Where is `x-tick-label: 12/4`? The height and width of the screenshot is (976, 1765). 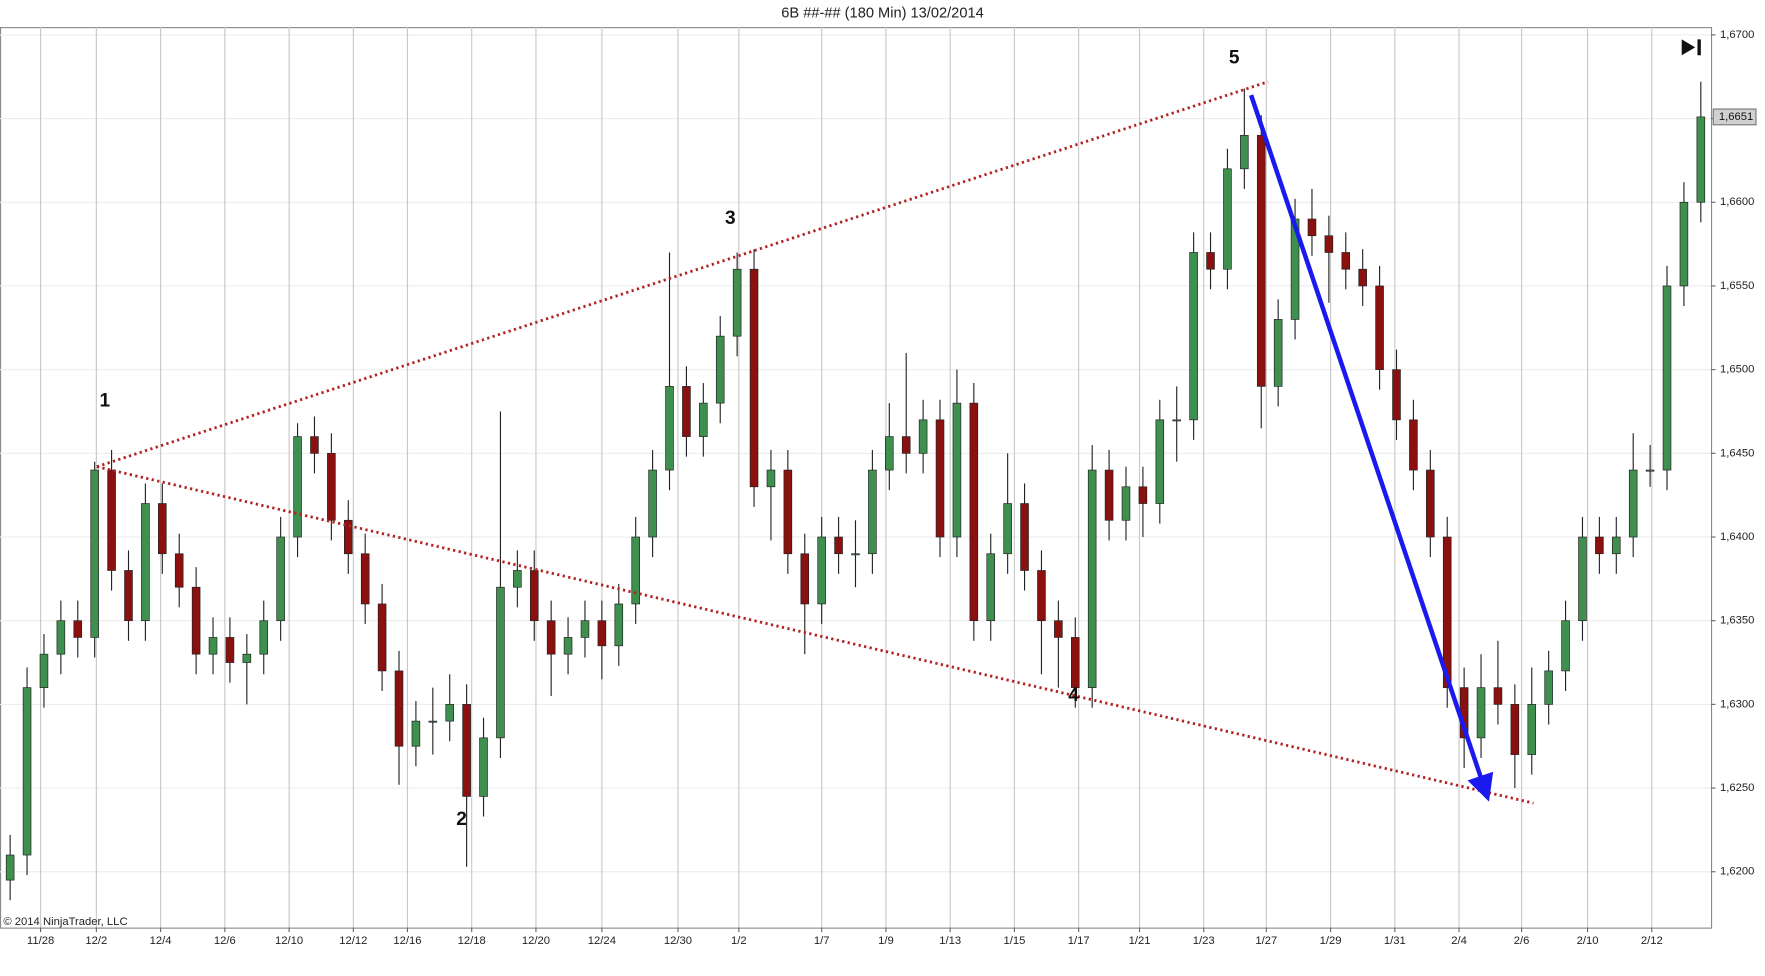
x-tick-label: 12/4 is located at coordinates (161, 941).